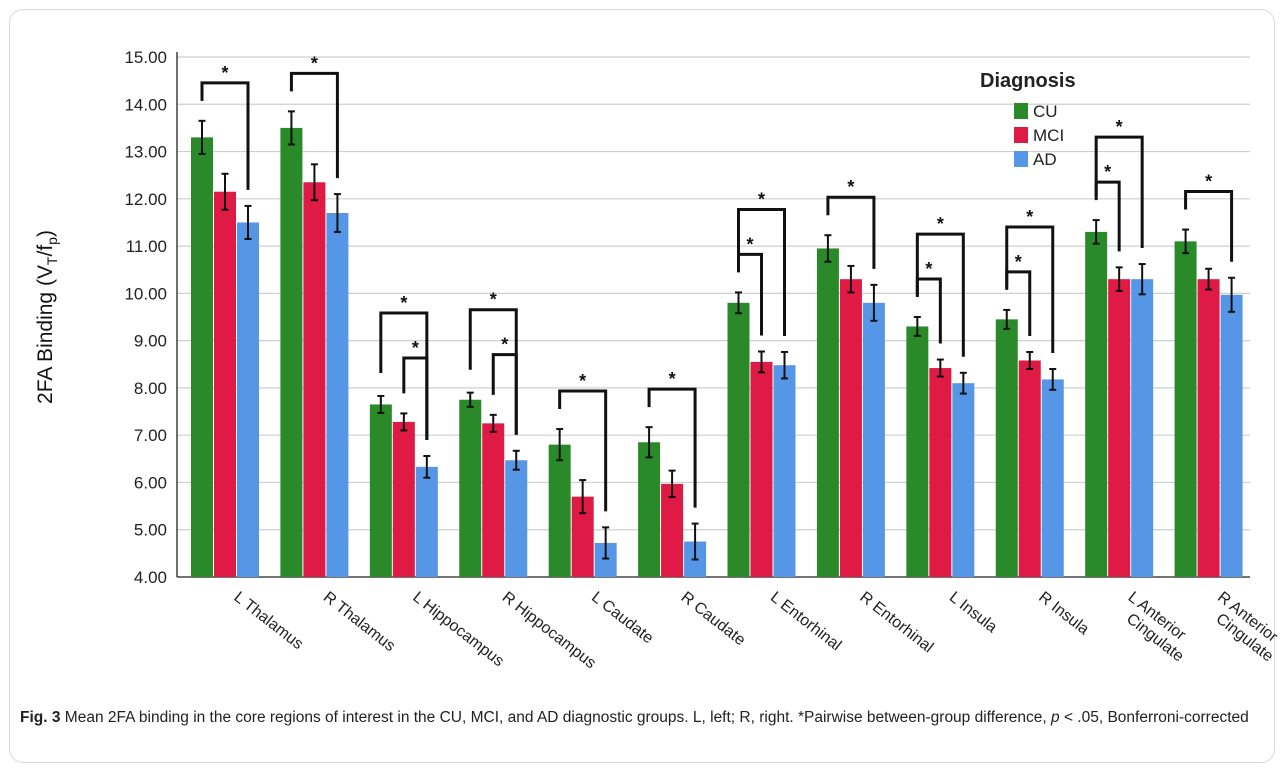 Image resolution: width=1285 pixels, height=772 pixels. I want to click on y-axis-label-part: 2FA Binding (V, so click(45, 334).